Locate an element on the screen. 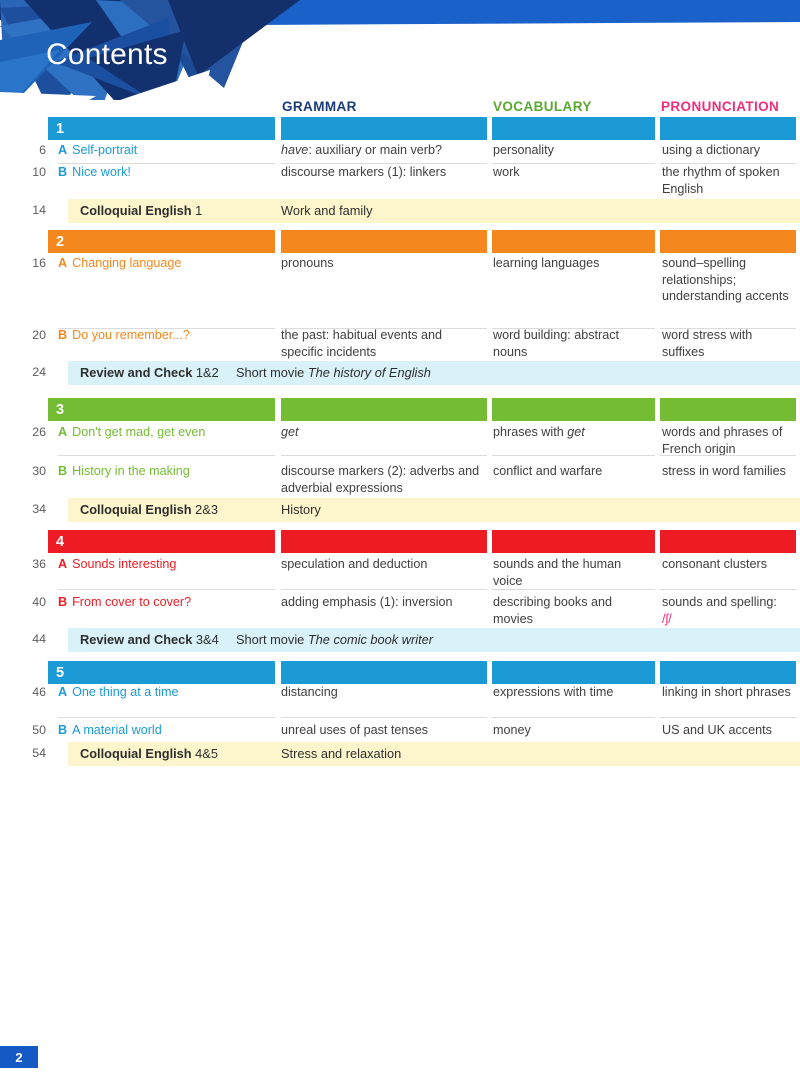 The width and height of the screenshot is (800, 1079). lesson-title: B A material world is located at coordinates (165, 730).